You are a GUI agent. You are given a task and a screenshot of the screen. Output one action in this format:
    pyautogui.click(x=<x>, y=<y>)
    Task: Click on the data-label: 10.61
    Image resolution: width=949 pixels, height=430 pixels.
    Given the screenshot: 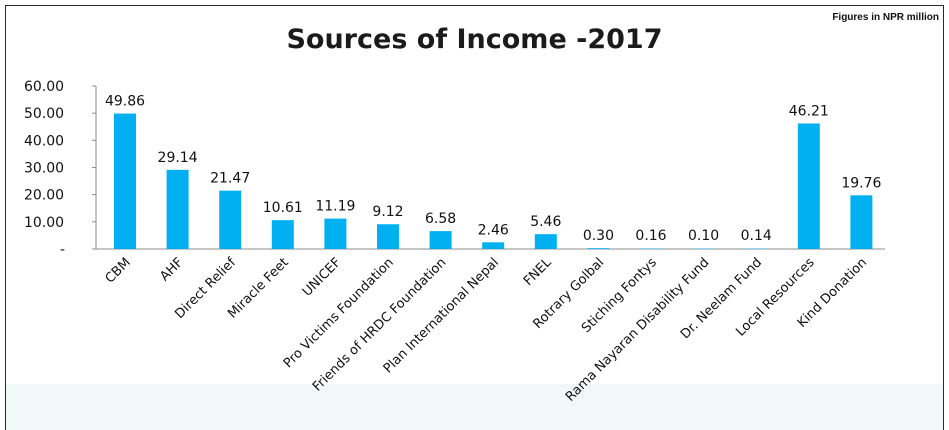 What is the action you would take?
    pyautogui.click(x=283, y=208)
    